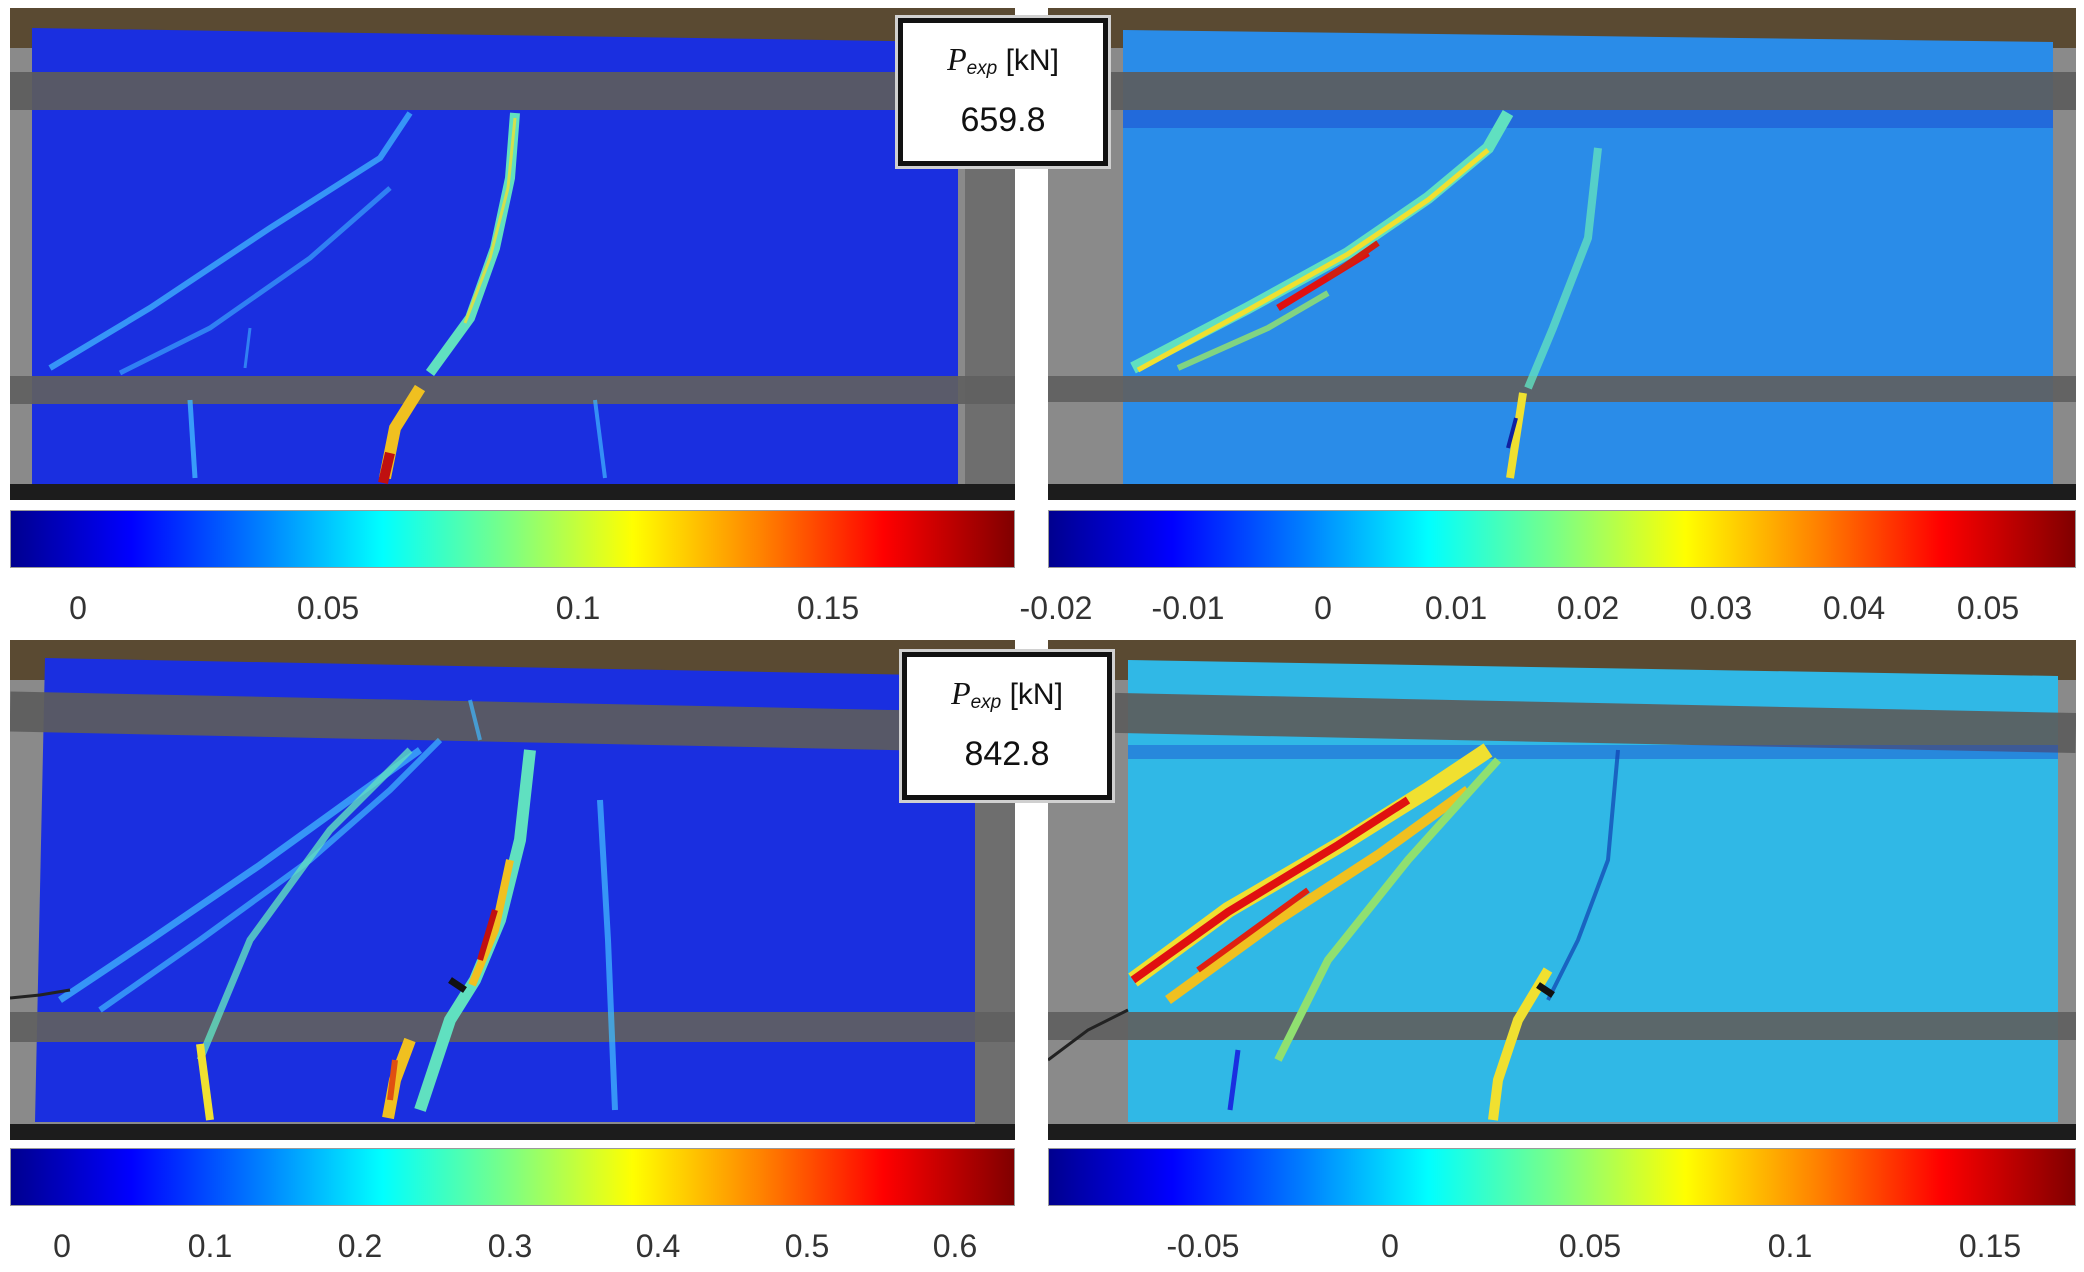 This screenshot has width=2084, height=1272. What do you see at coordinates (1007, 754) in the screenshot?
I see `load-value: 842.8` at bounding box center [1007, 754].